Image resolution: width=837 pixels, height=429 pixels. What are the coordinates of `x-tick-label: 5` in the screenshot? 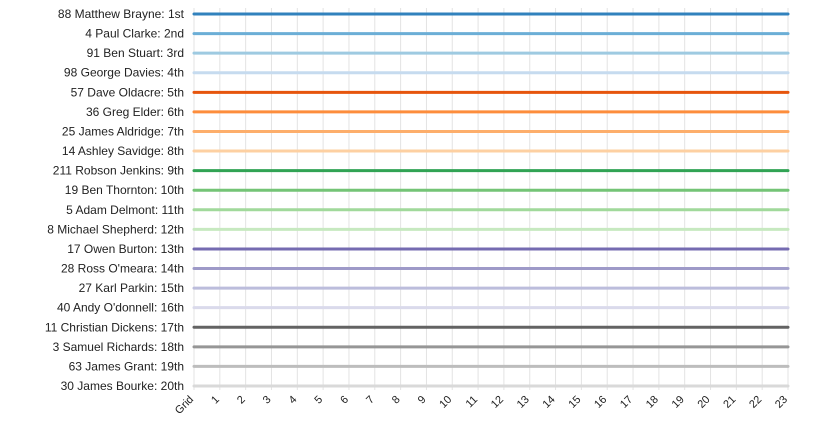 It's located at (318, 400).